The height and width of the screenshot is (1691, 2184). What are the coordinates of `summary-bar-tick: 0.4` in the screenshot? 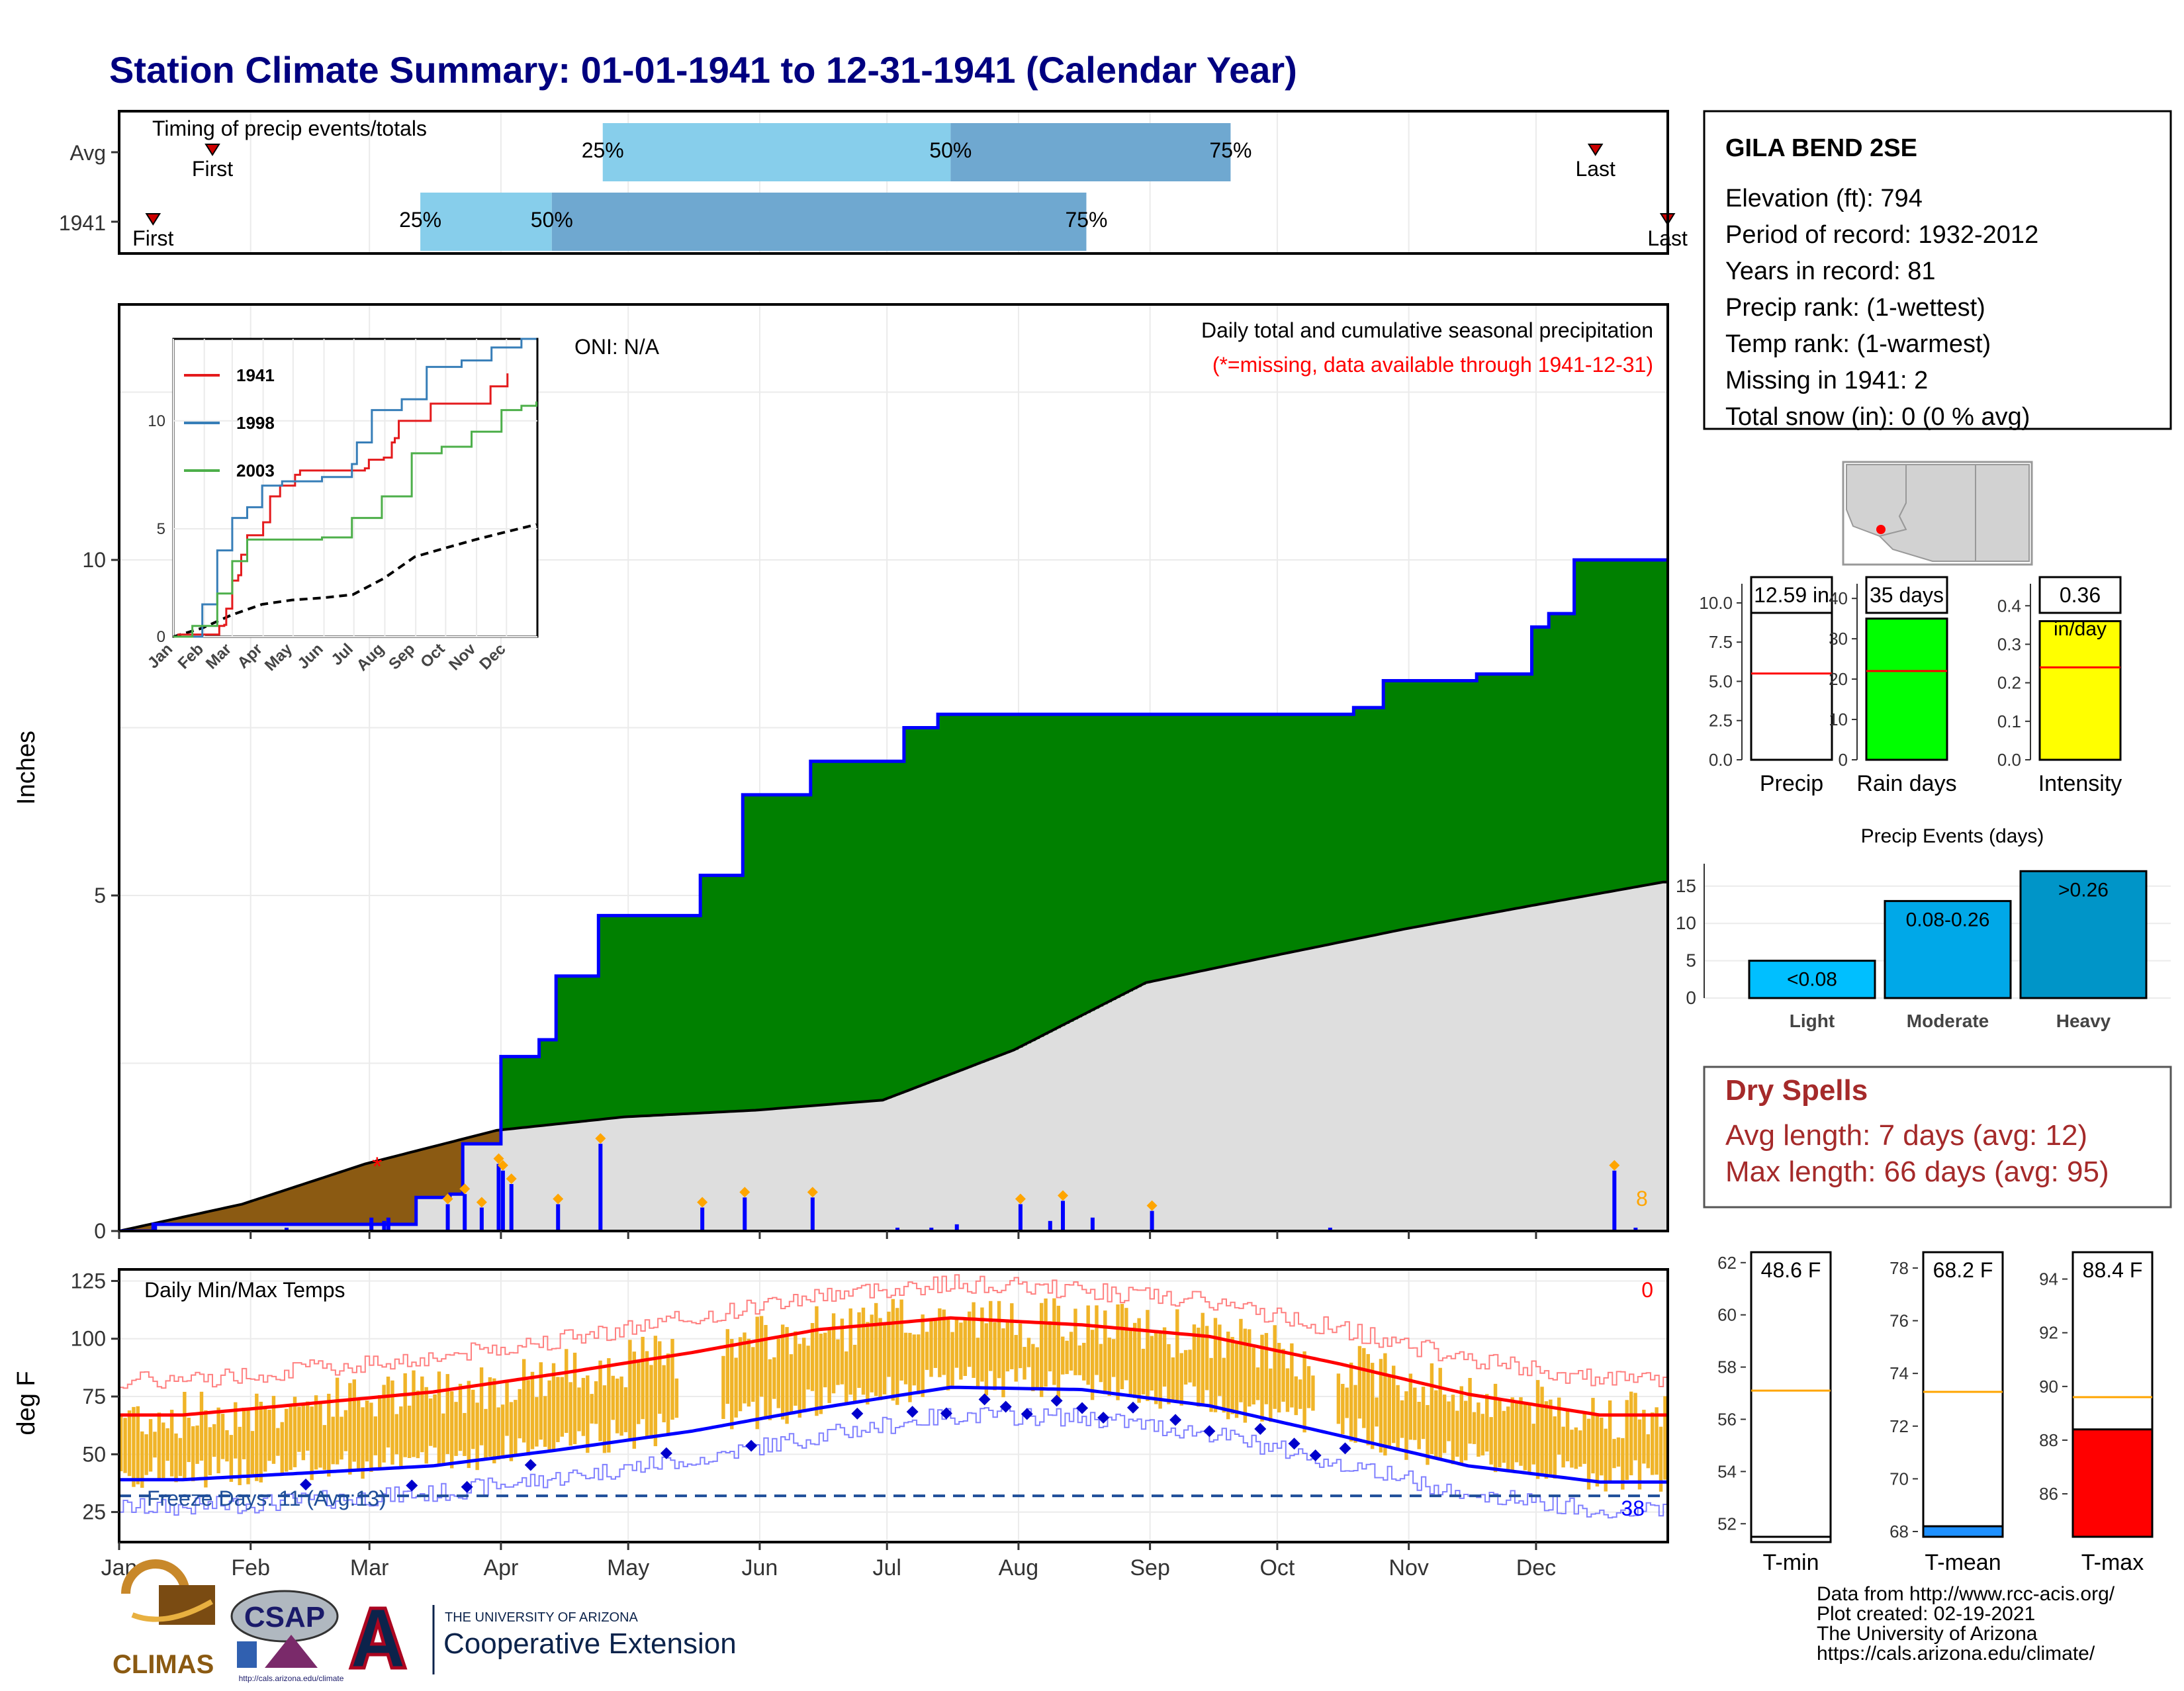 It's located at (2009, 606).